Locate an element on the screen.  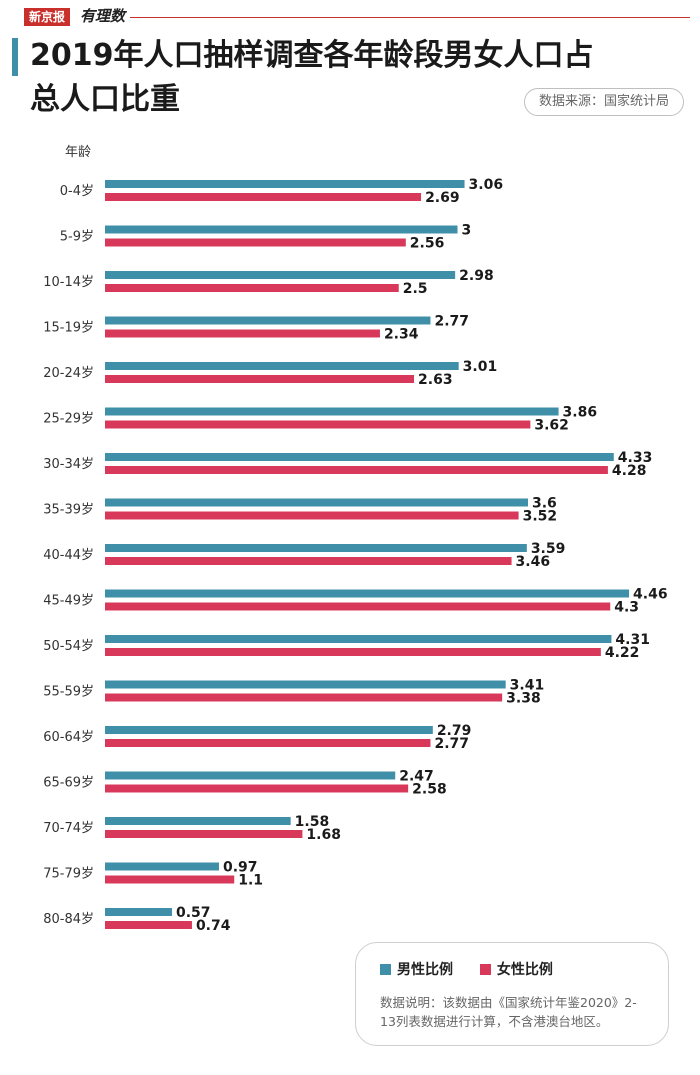
male-value-label: 3.6 is located at coordinates (544, 504).